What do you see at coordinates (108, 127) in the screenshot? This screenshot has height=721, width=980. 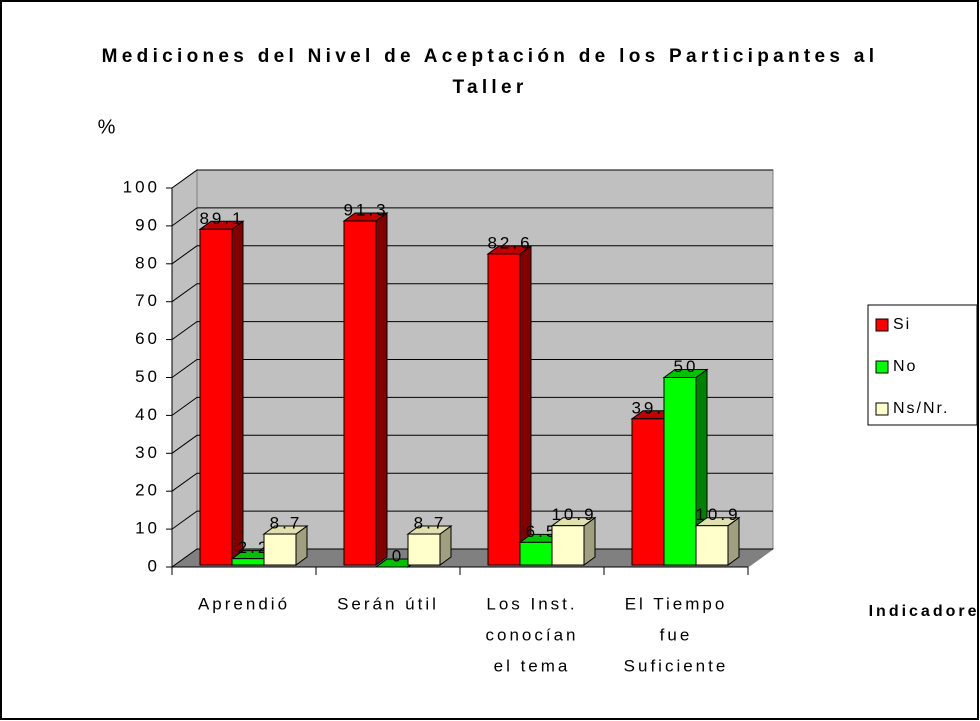 I see `y-axis-label: %` at bounding box center [108, 127].